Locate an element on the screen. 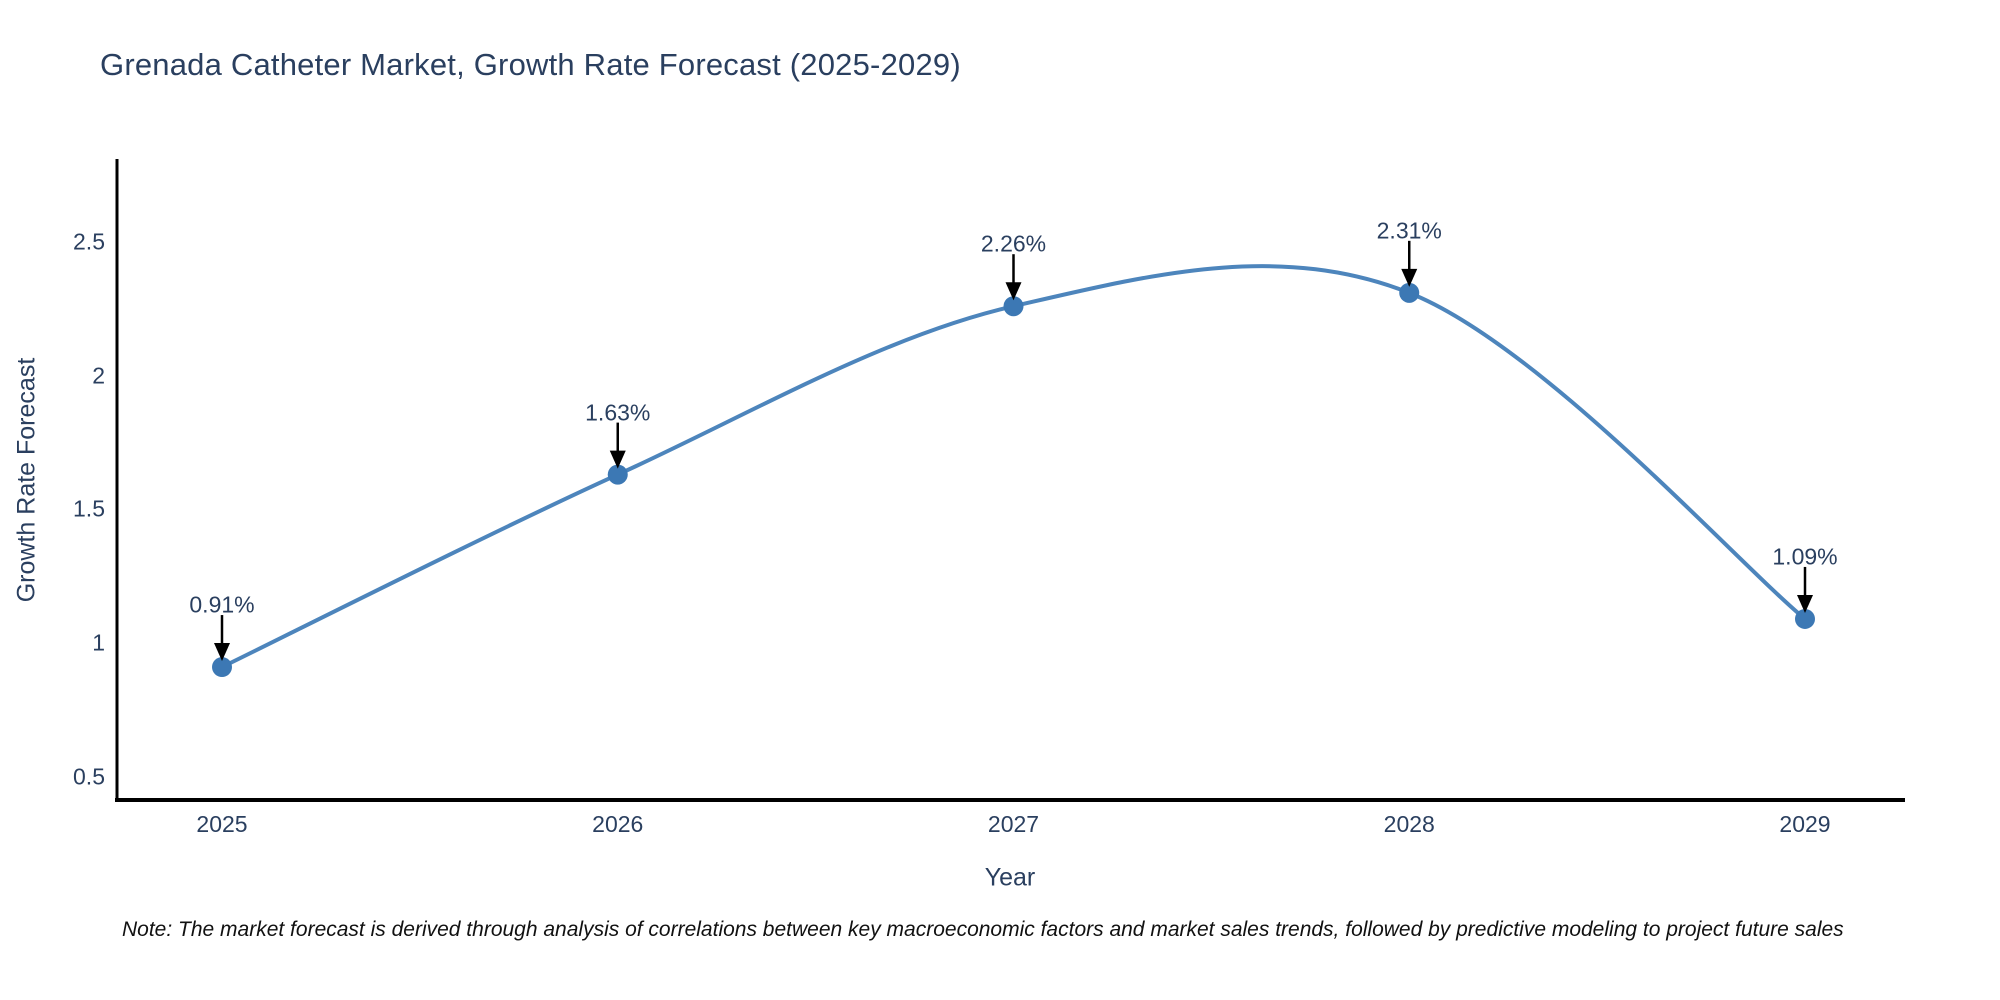 Image resolution: width=2000 pixels, height=1000 pixels. data-label: 2.26% is located at coordinates (1013, 243).